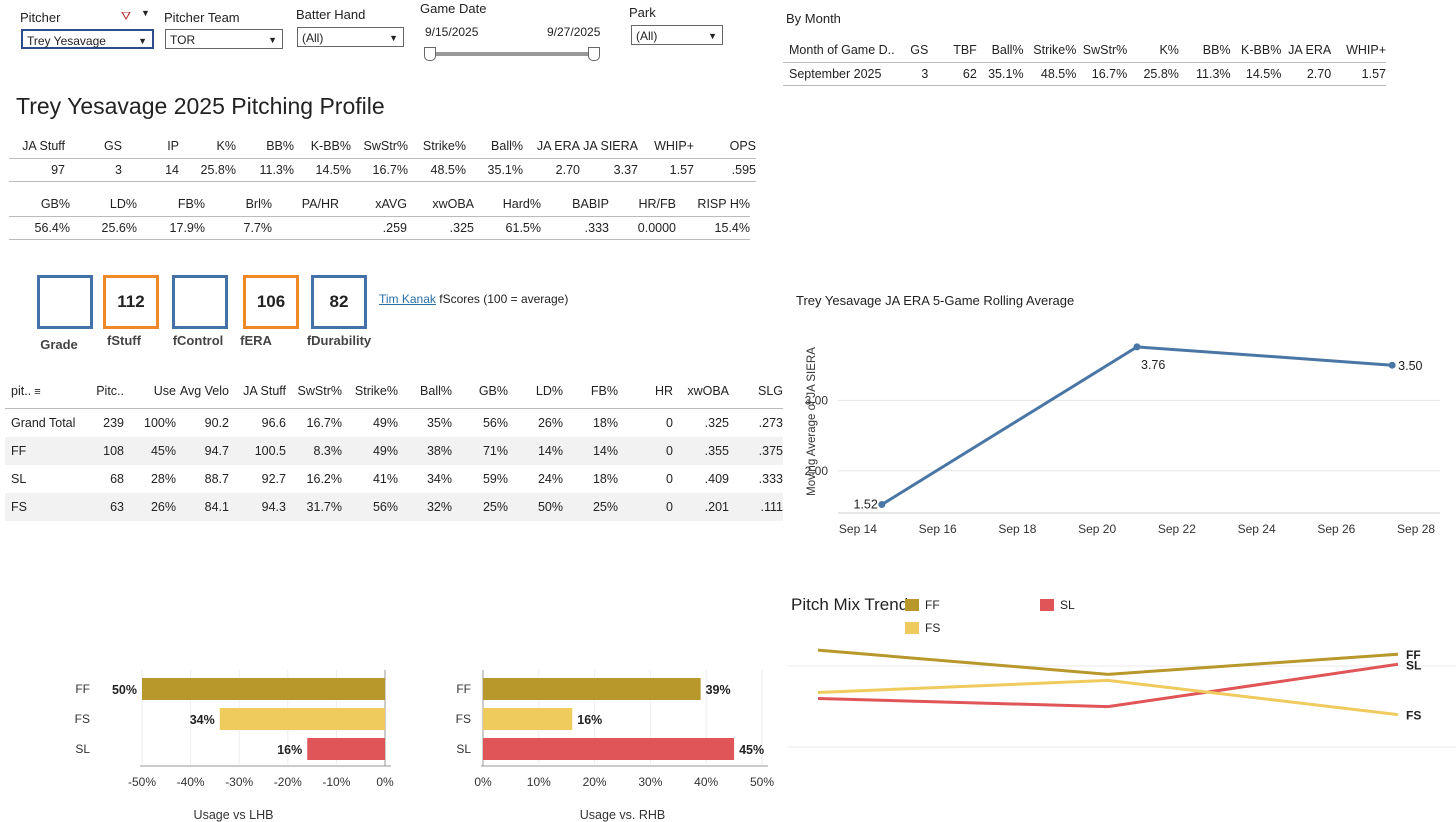 The height and width of the screenshot is (822, 1456). I want to click on stat-value: 17.9%, so click(171, 228).